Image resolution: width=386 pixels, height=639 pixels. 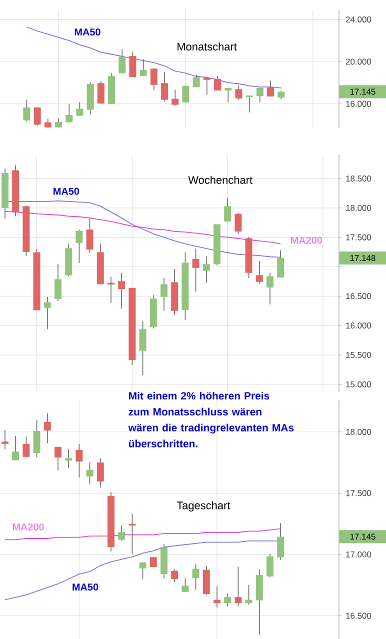 I want to click on y-tick-label: 15.000, so click(x=359, y=384).